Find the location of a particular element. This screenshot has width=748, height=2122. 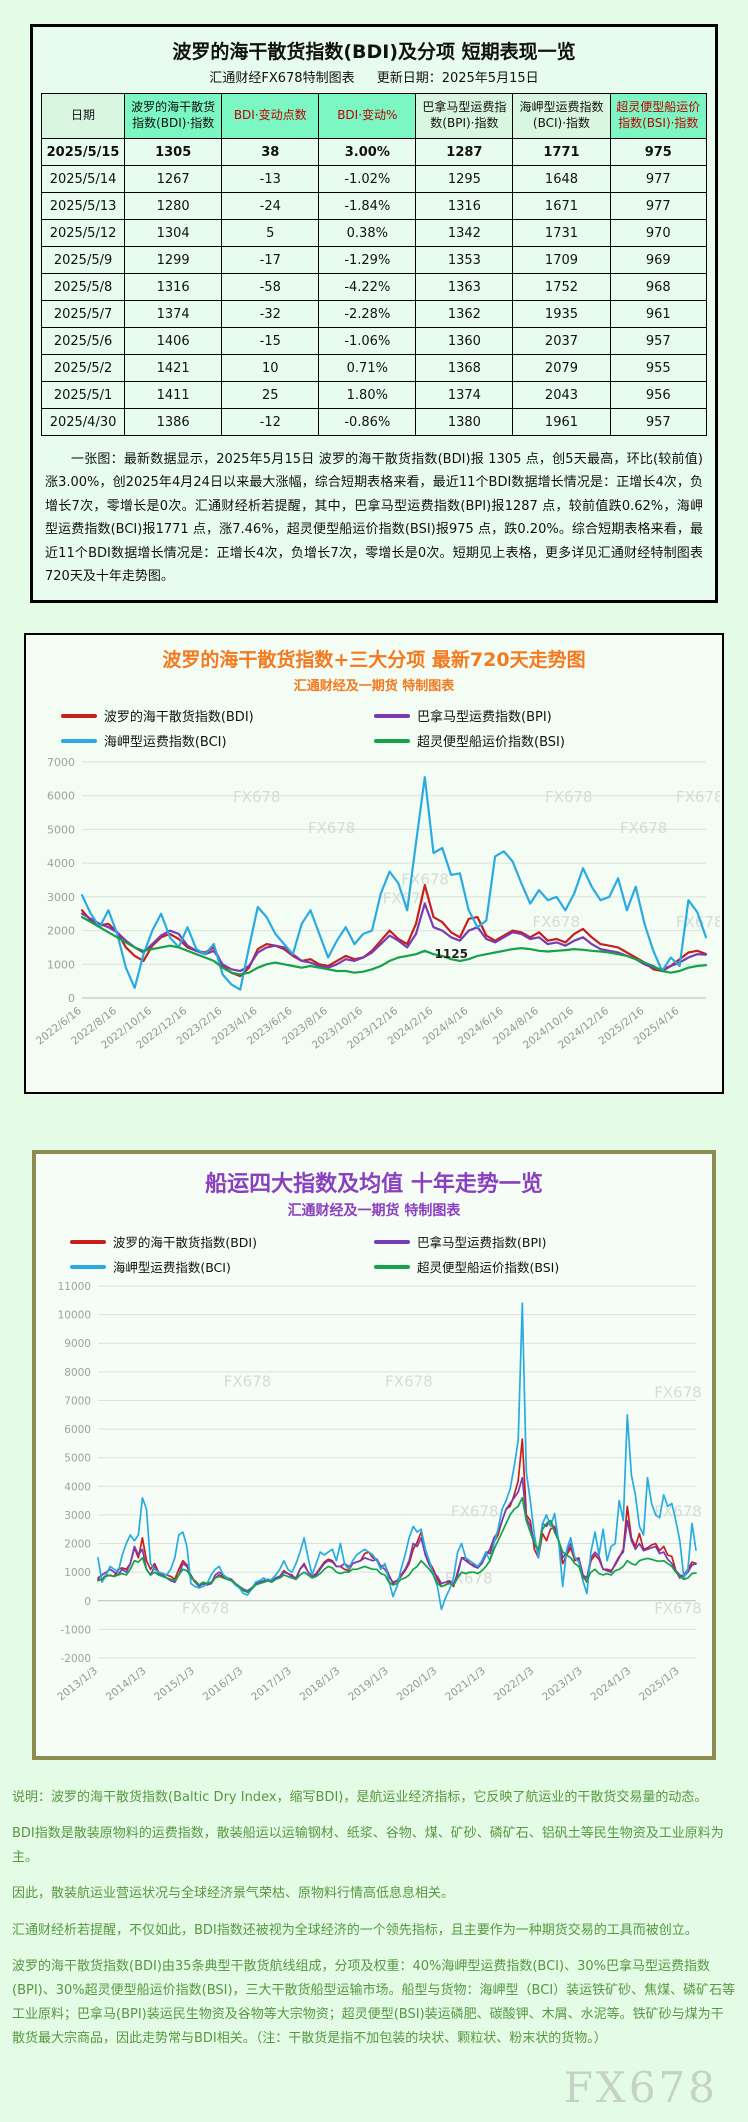

table-cell: 1360 is located at coordinates (464, 341).